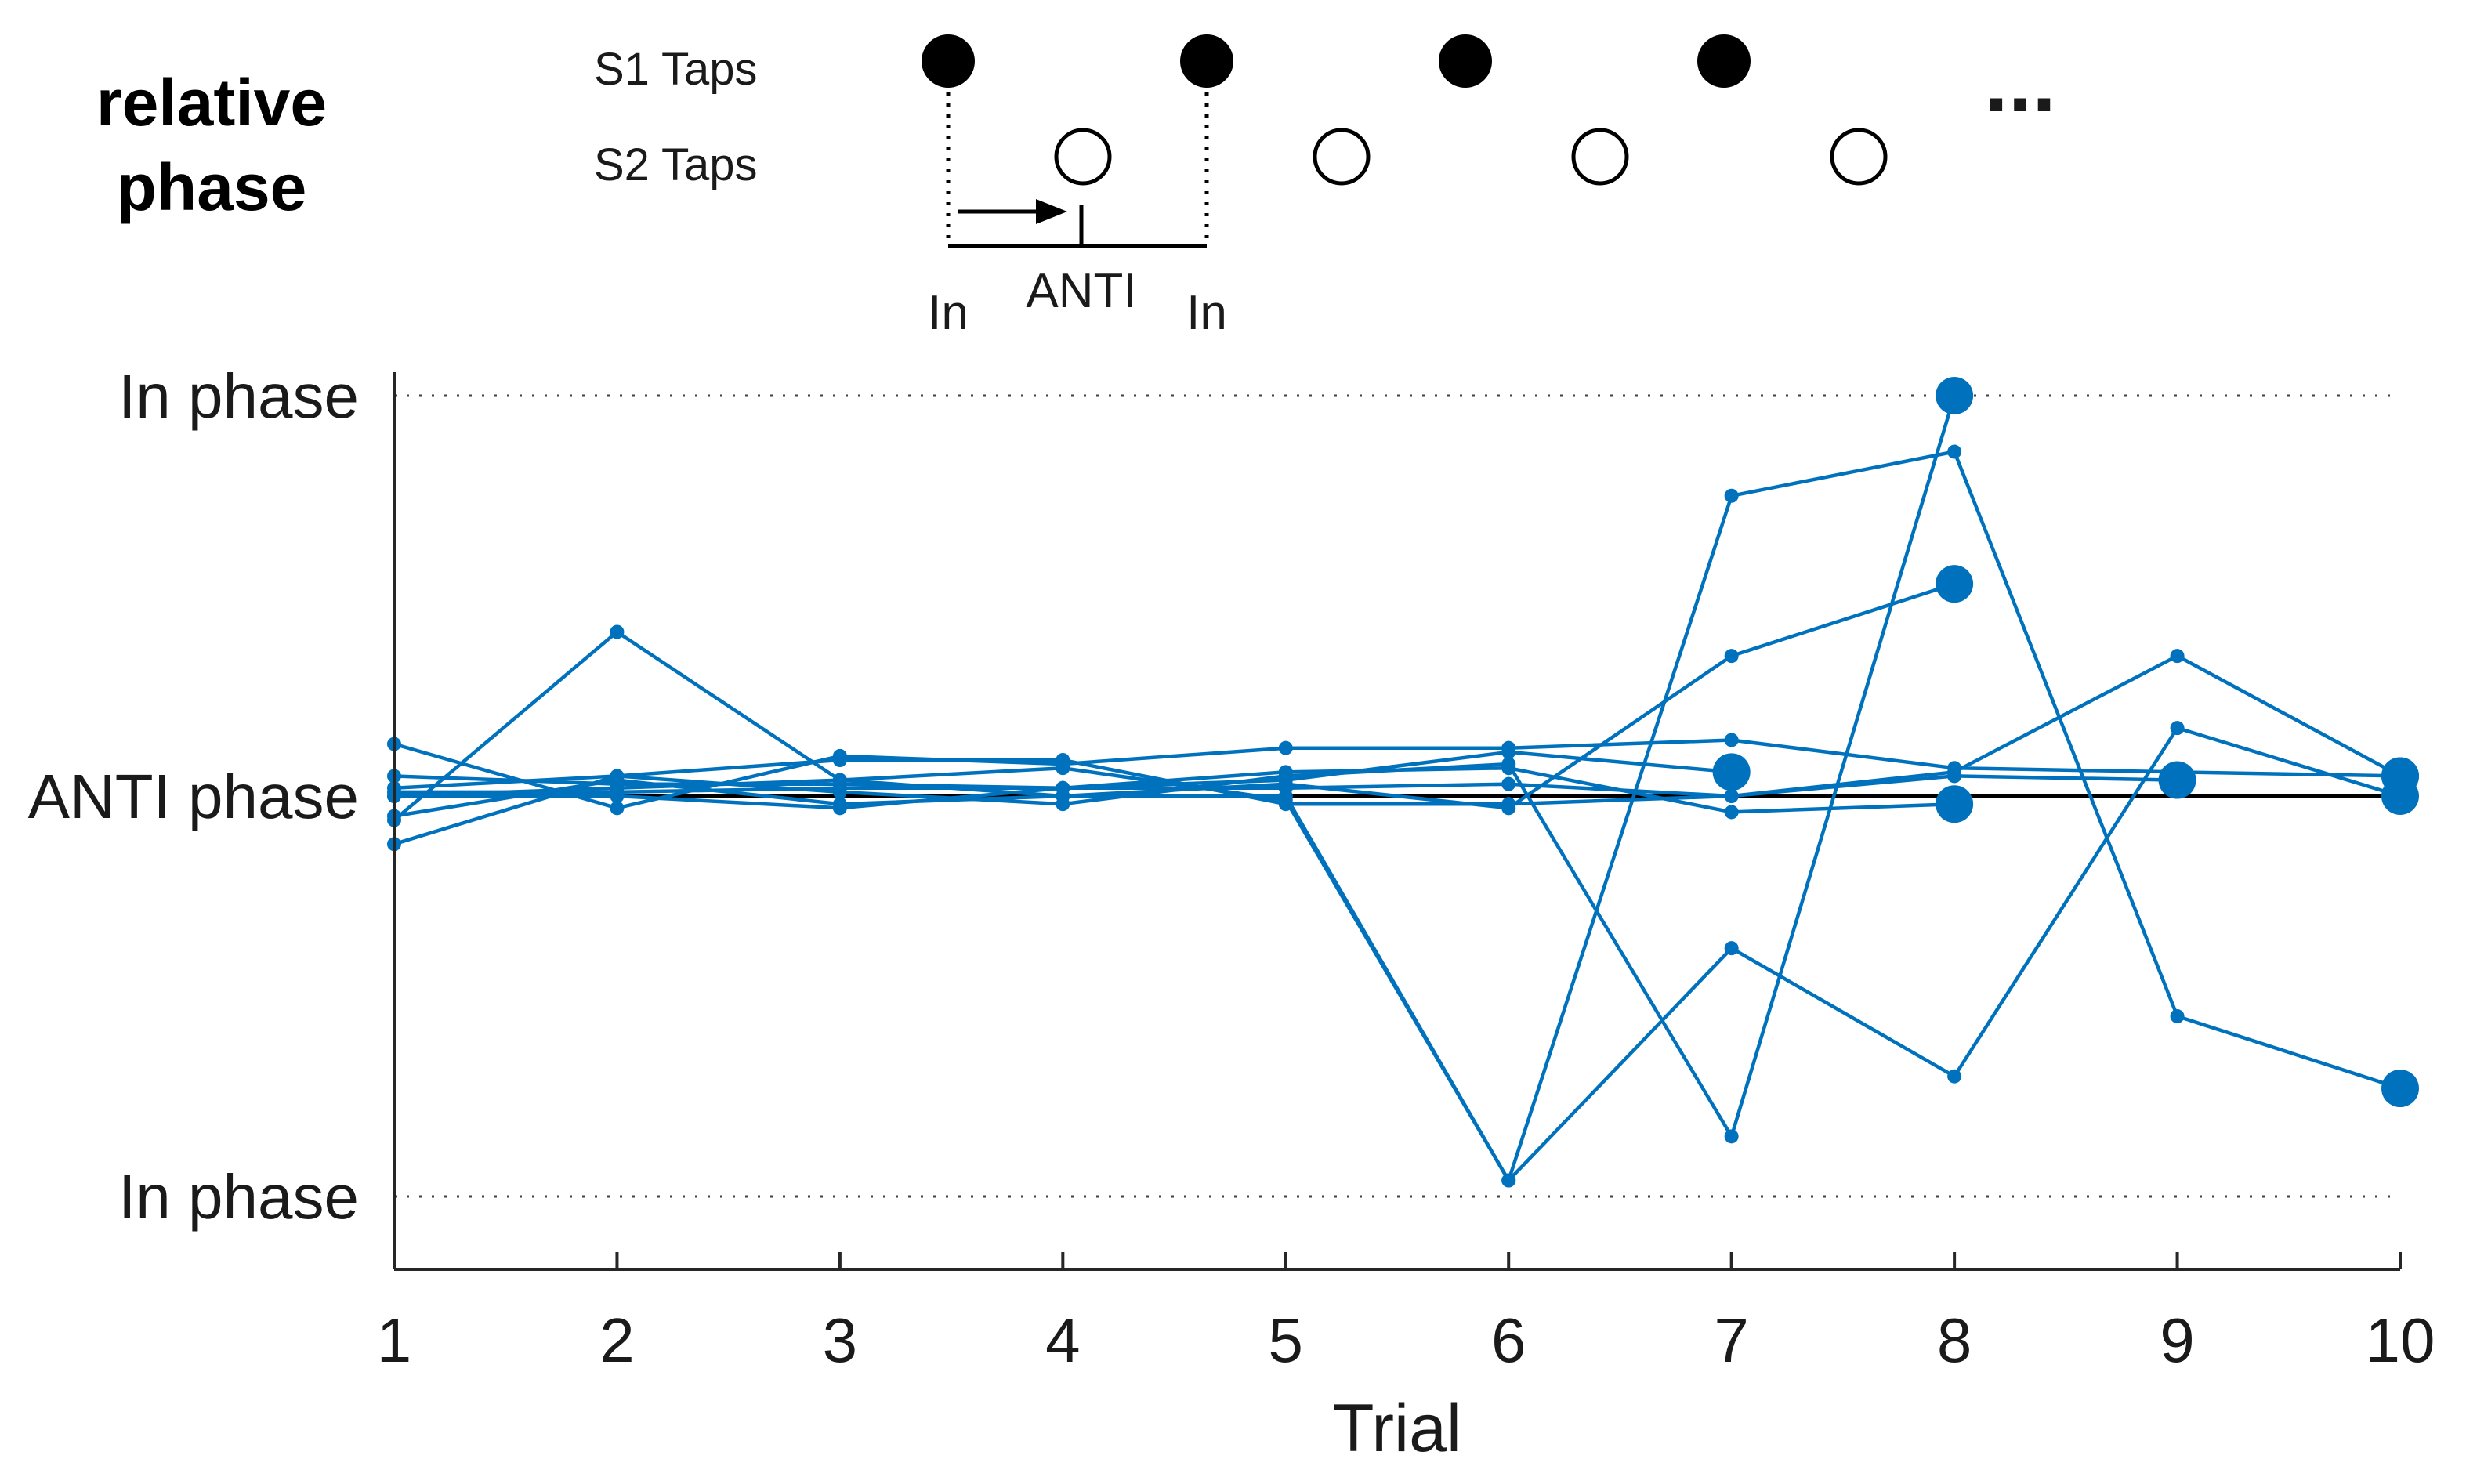  What do you see at coordinates (1955, 1340) in the screenshot?
I see `x-tick-label: 8` at bounding box center [1955, 1340].